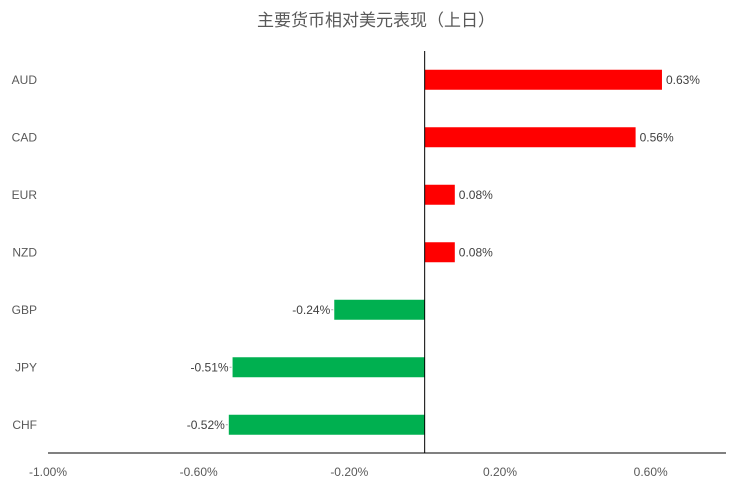 This screenshot has height=491, width=752. Describe the element at coordinates (683, 80) in the screenshot. I see `data-label-aud: 0.63%` at that location.